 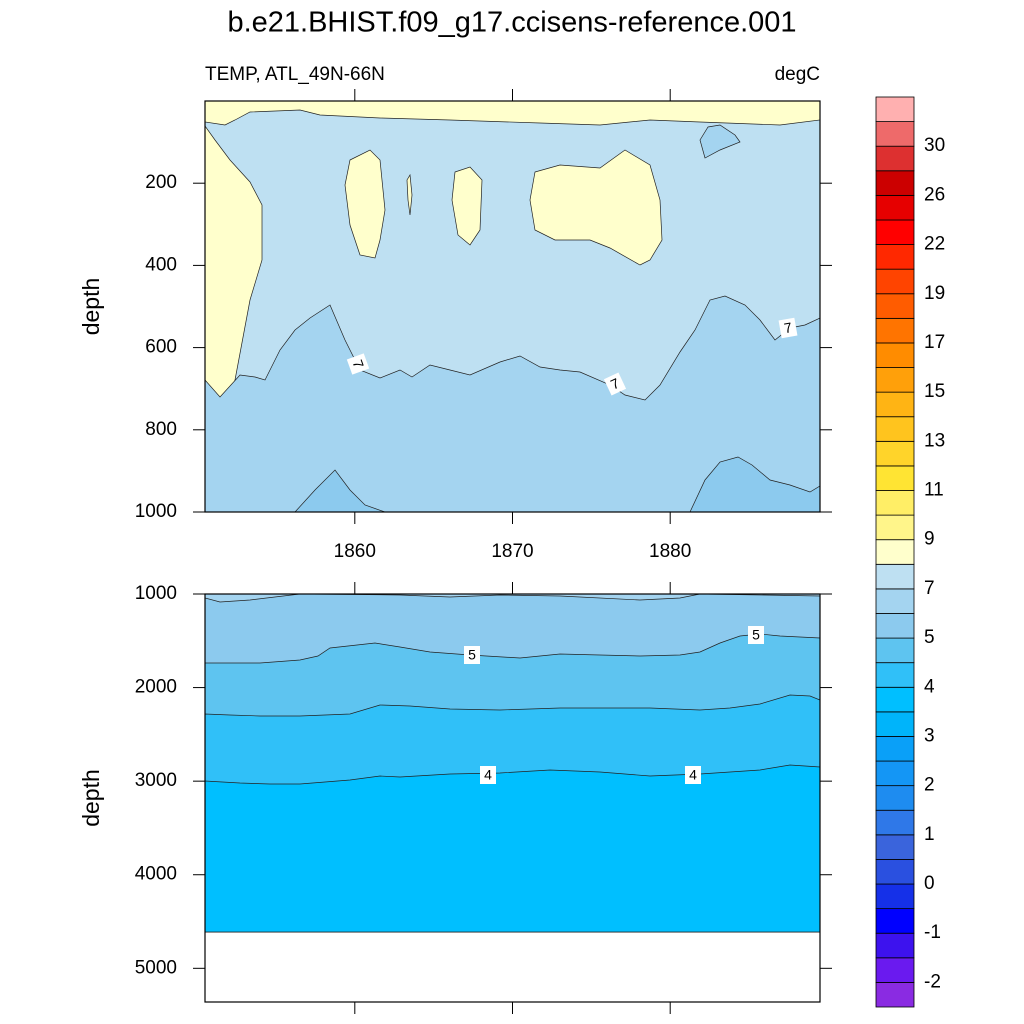 I want to click on y-tick-label: 4000, so click(x=156, y=874).